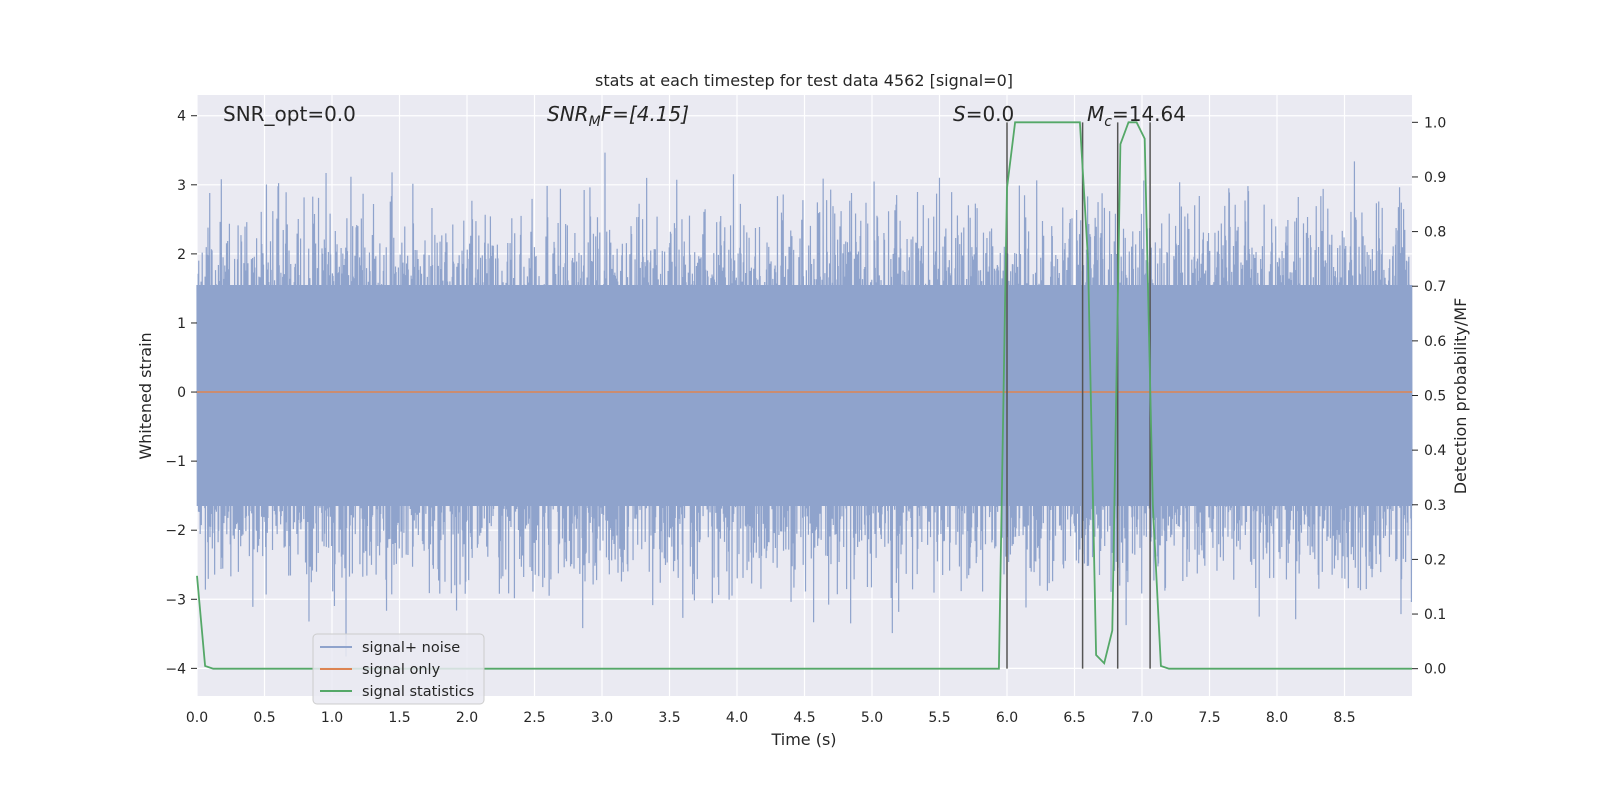  Describe the element at coordinates (1460, 396) in the screenshot. I see `y2-axis-label: Detection probability/MF` at that location.